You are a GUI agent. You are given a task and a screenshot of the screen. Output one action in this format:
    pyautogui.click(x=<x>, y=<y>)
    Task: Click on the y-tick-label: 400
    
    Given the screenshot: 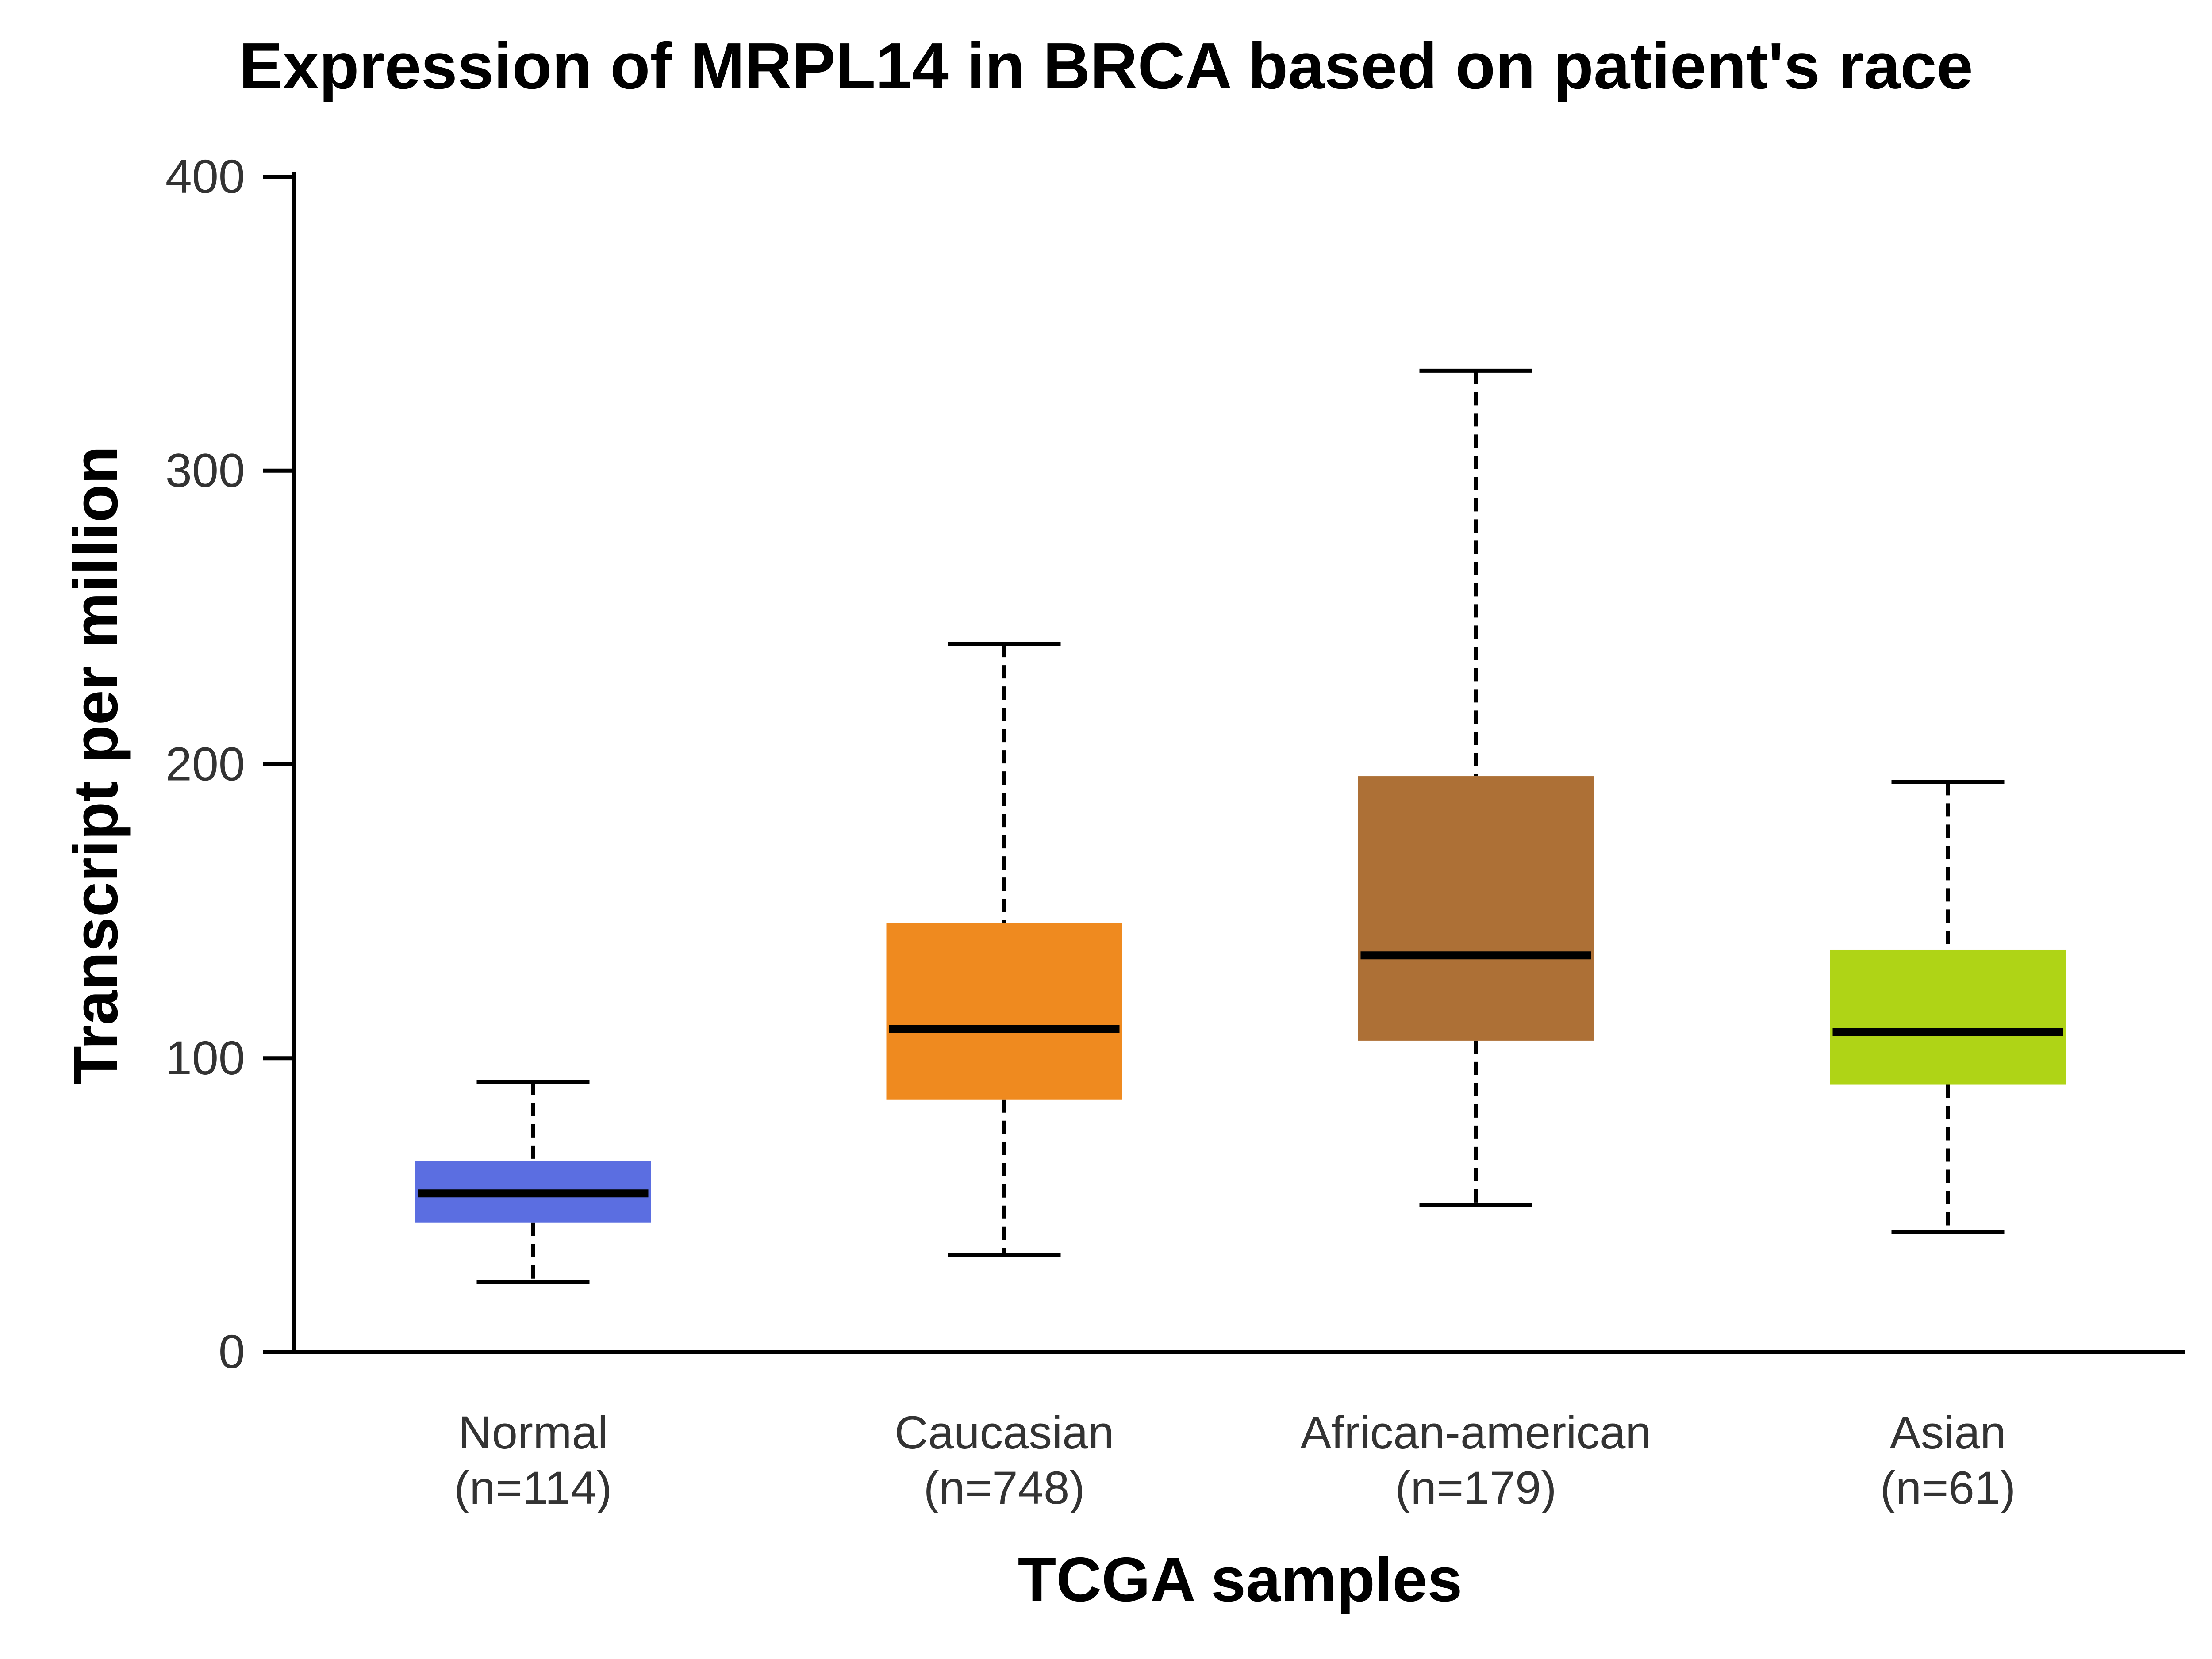 What is the action you would take?
    pyautogui.click(x=205, y=176)
    